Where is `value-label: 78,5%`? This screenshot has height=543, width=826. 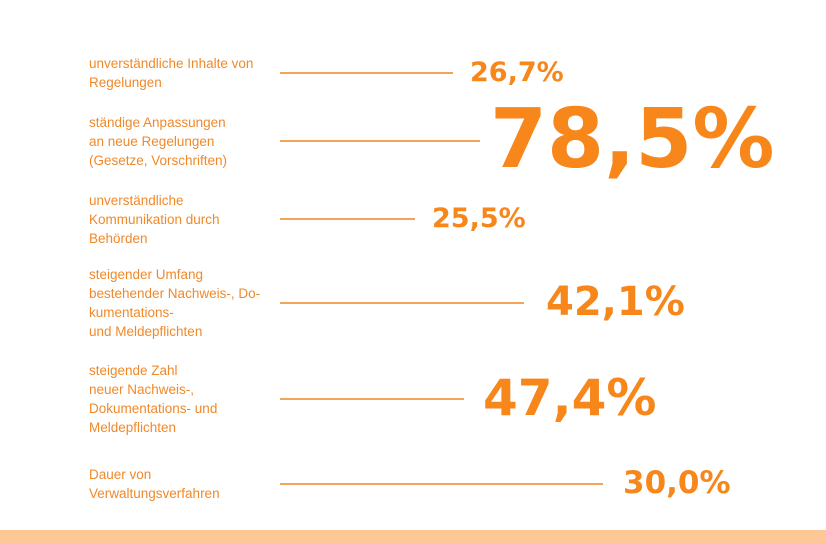
value-label: 78,5% is located at coordinates (632, 139).